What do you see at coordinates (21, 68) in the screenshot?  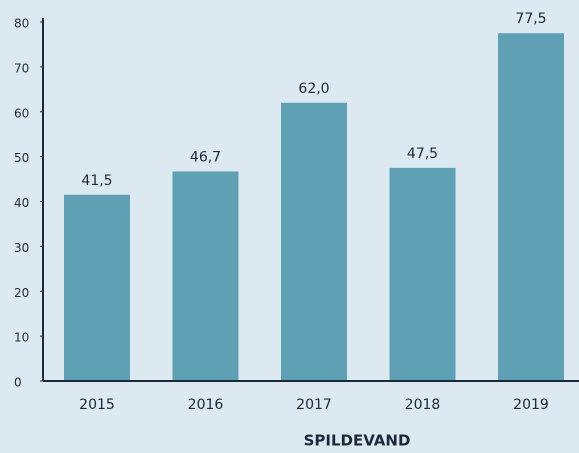 I see `y-tick-label: 70` at bounding box center [21, 68].